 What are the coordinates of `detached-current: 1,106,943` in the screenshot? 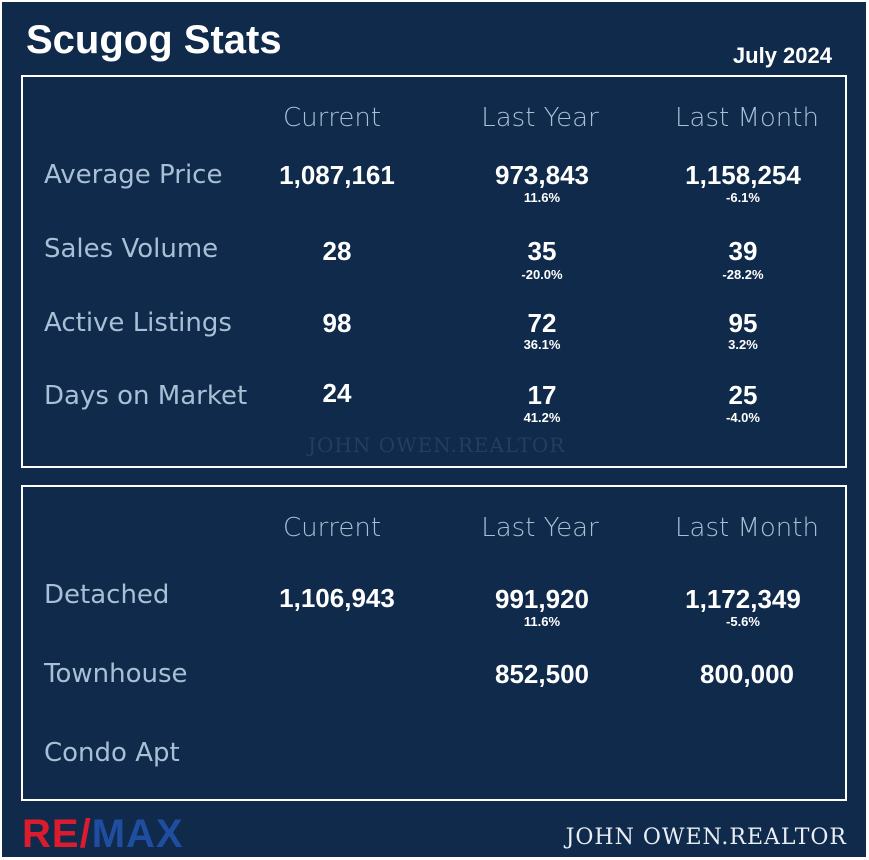 It's located at (337, 598).